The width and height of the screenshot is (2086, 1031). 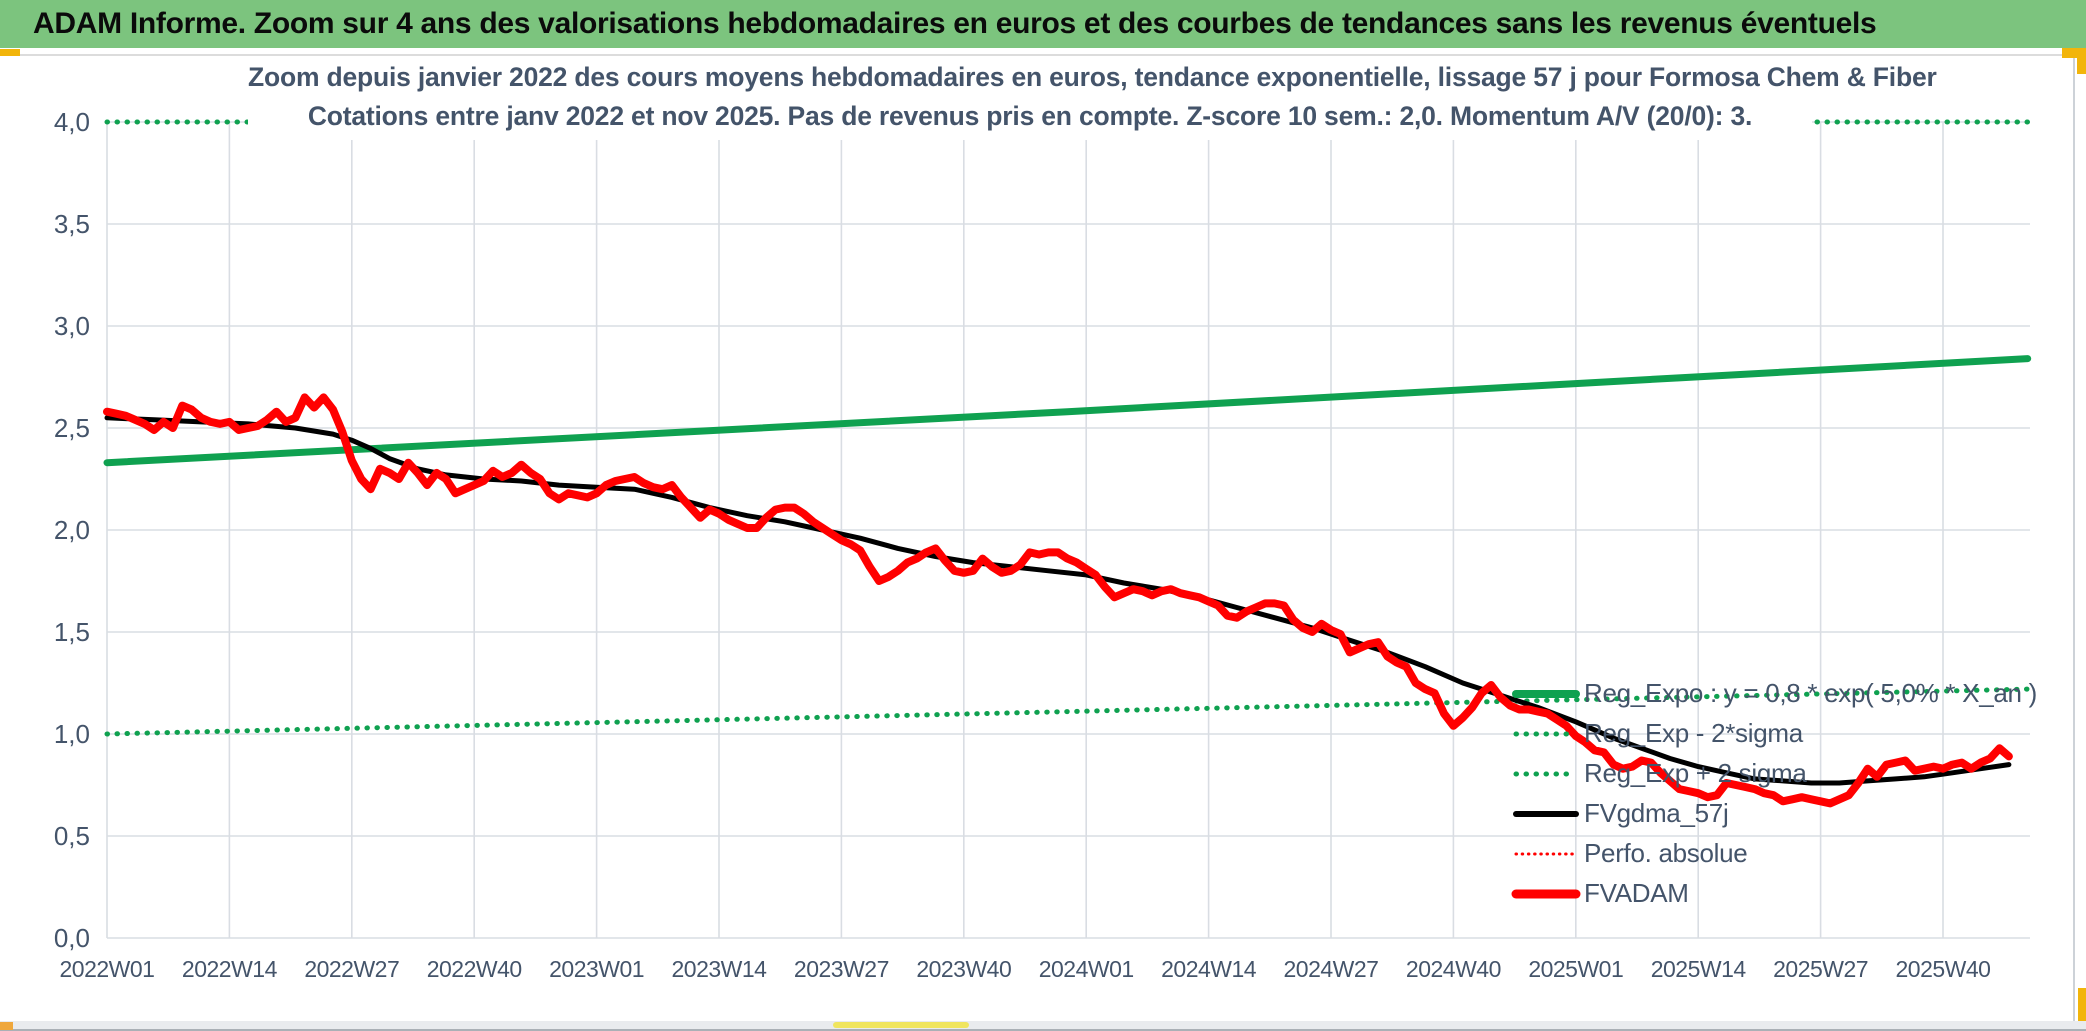 What do you see at coordinates (71, 122) in the screenshot?
I see `y-axis-tick-label: 4,0` at bounding box center [71, 122].